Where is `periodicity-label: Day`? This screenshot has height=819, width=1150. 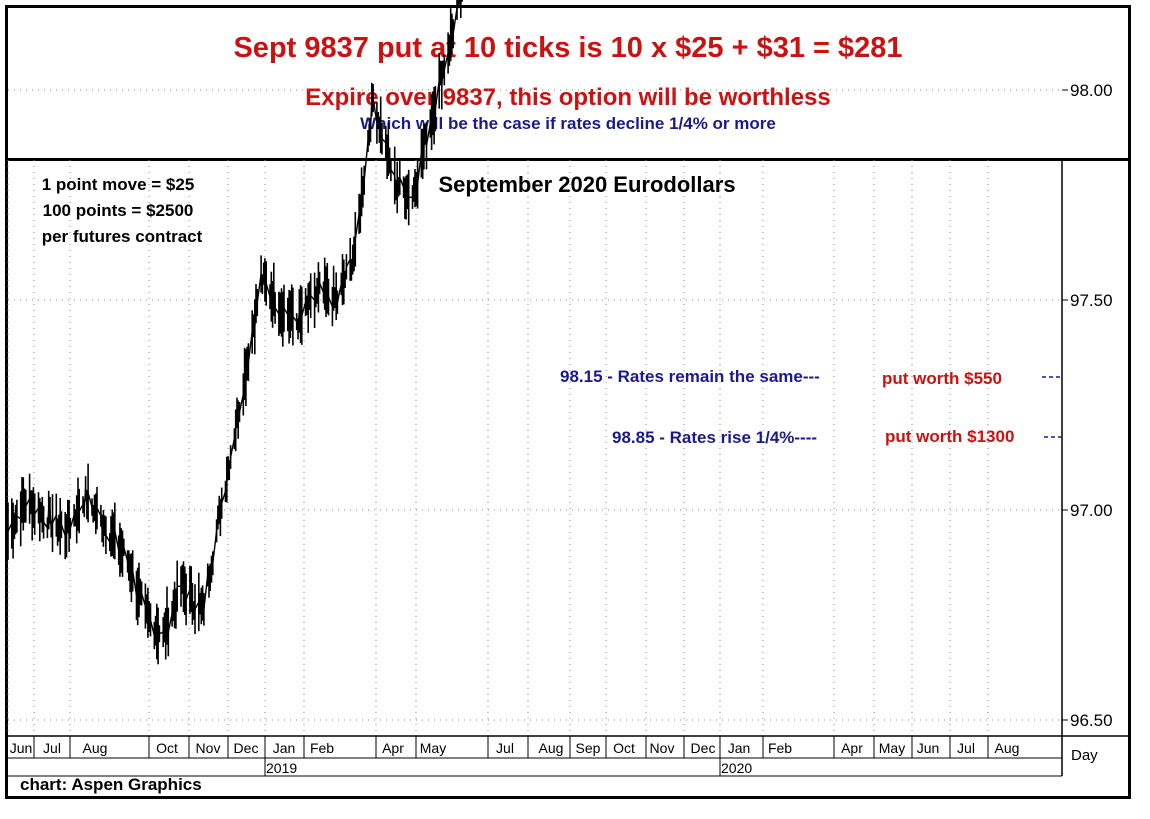
periodicity-label: Day is located at coordinates (1084, 755).